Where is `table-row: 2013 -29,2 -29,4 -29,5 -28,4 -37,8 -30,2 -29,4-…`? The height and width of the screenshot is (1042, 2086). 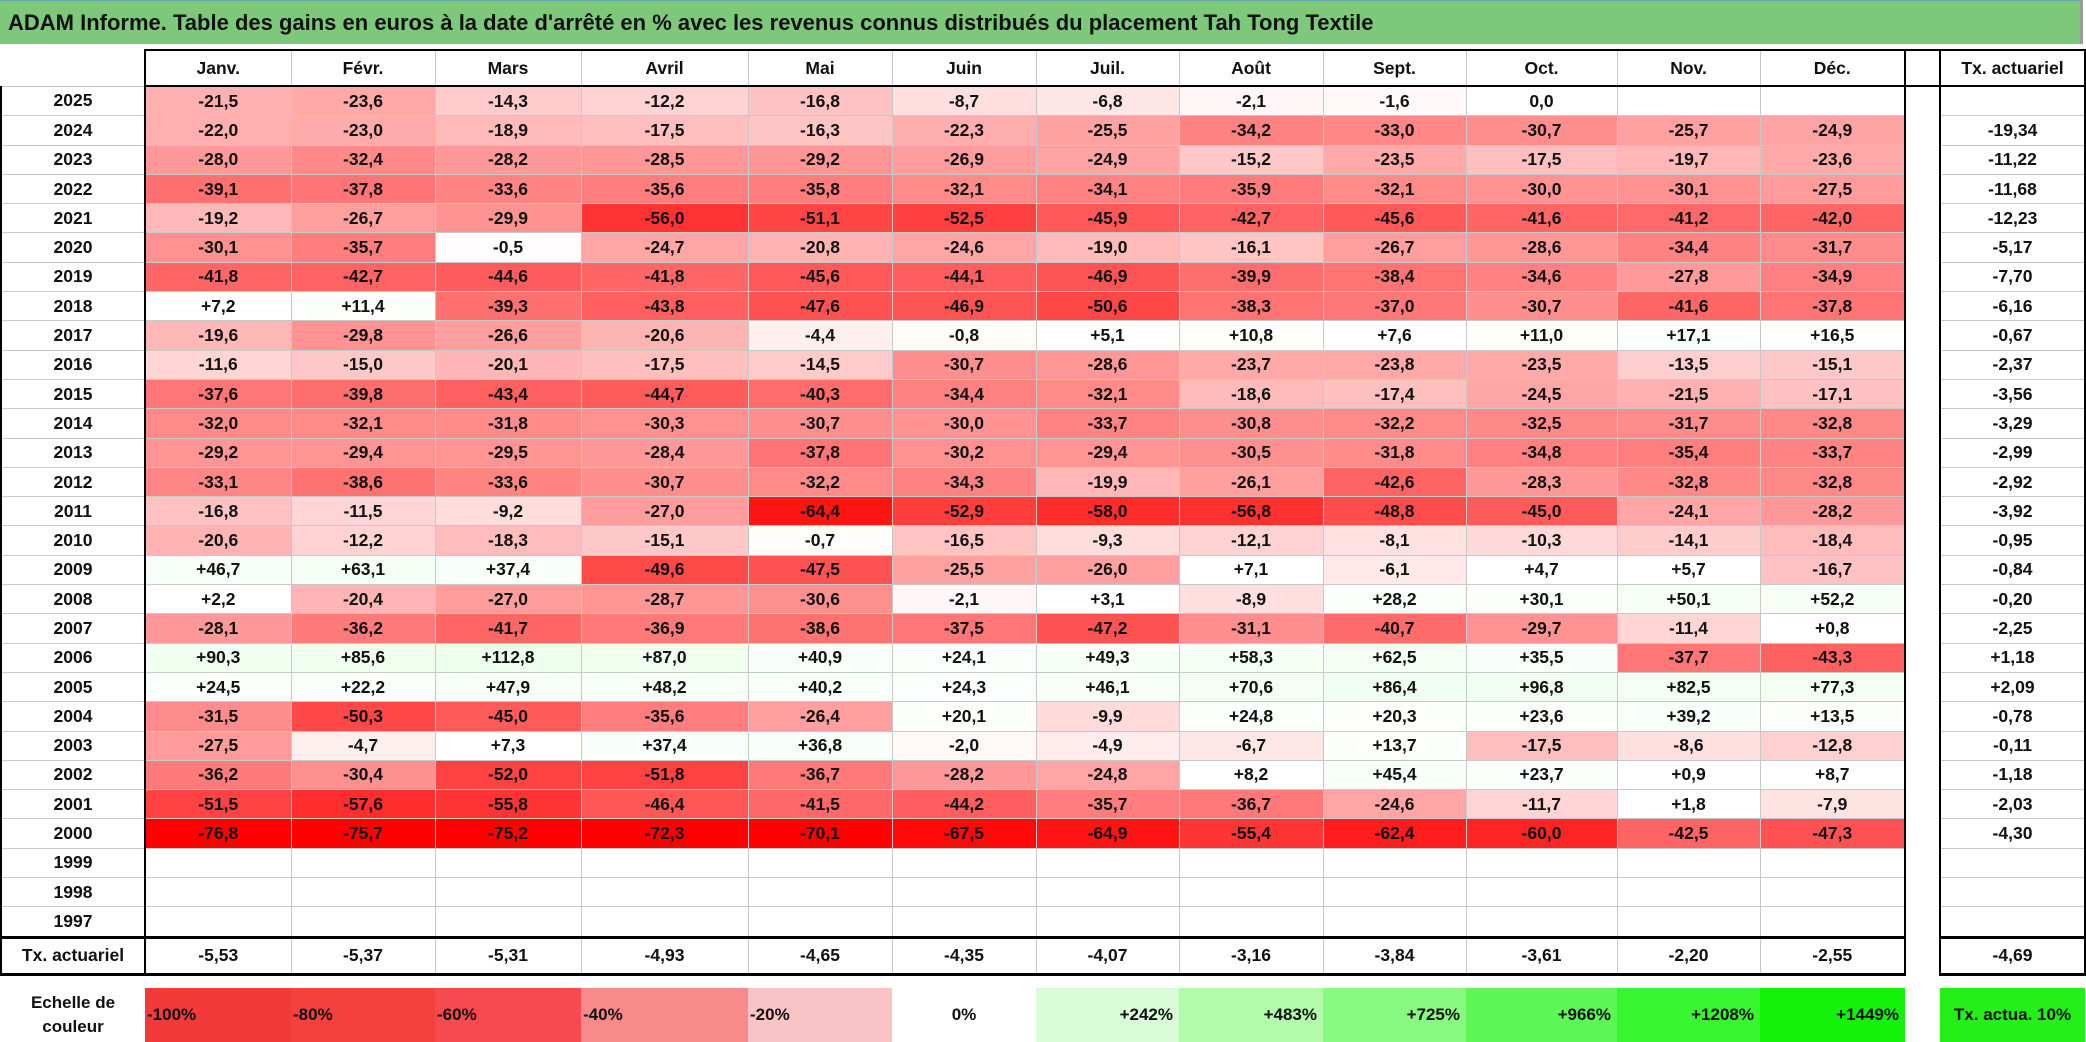 table-row: 2013 -29,2 -29,4 -29,5 -28,4 -37,8 -30,2 -29,4-… is located at coordinates (1043, 452).